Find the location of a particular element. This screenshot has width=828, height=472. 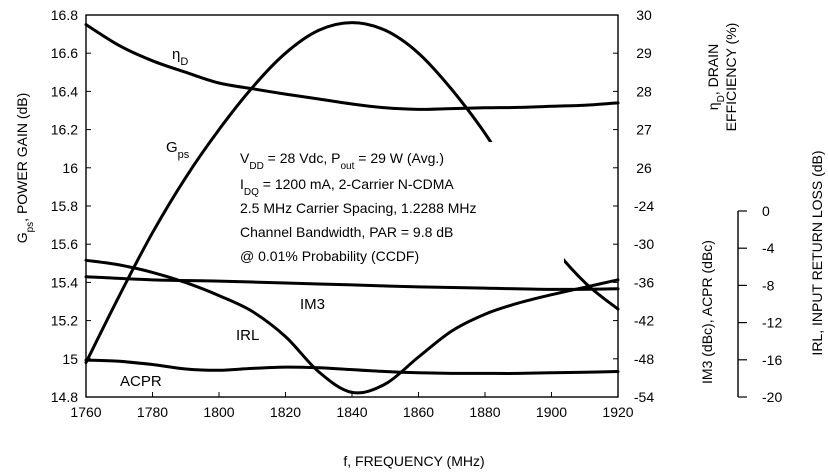

right-top-title-rest: , DRAIN is located at coordinates (713, 69).